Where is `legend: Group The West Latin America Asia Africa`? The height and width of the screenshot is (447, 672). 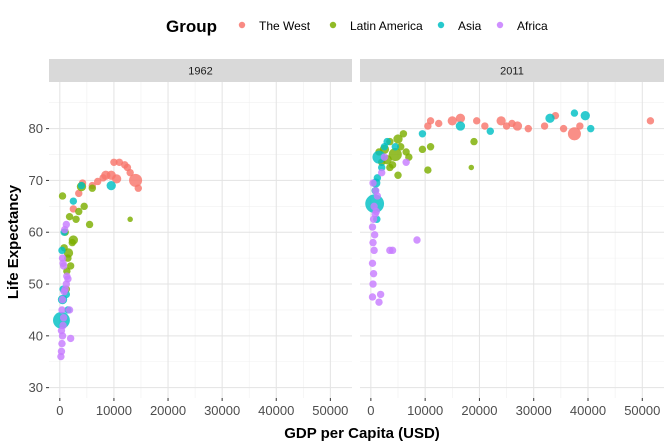
legend: Group The West Latin America Asia Africa is located at coordinates (357, 26).